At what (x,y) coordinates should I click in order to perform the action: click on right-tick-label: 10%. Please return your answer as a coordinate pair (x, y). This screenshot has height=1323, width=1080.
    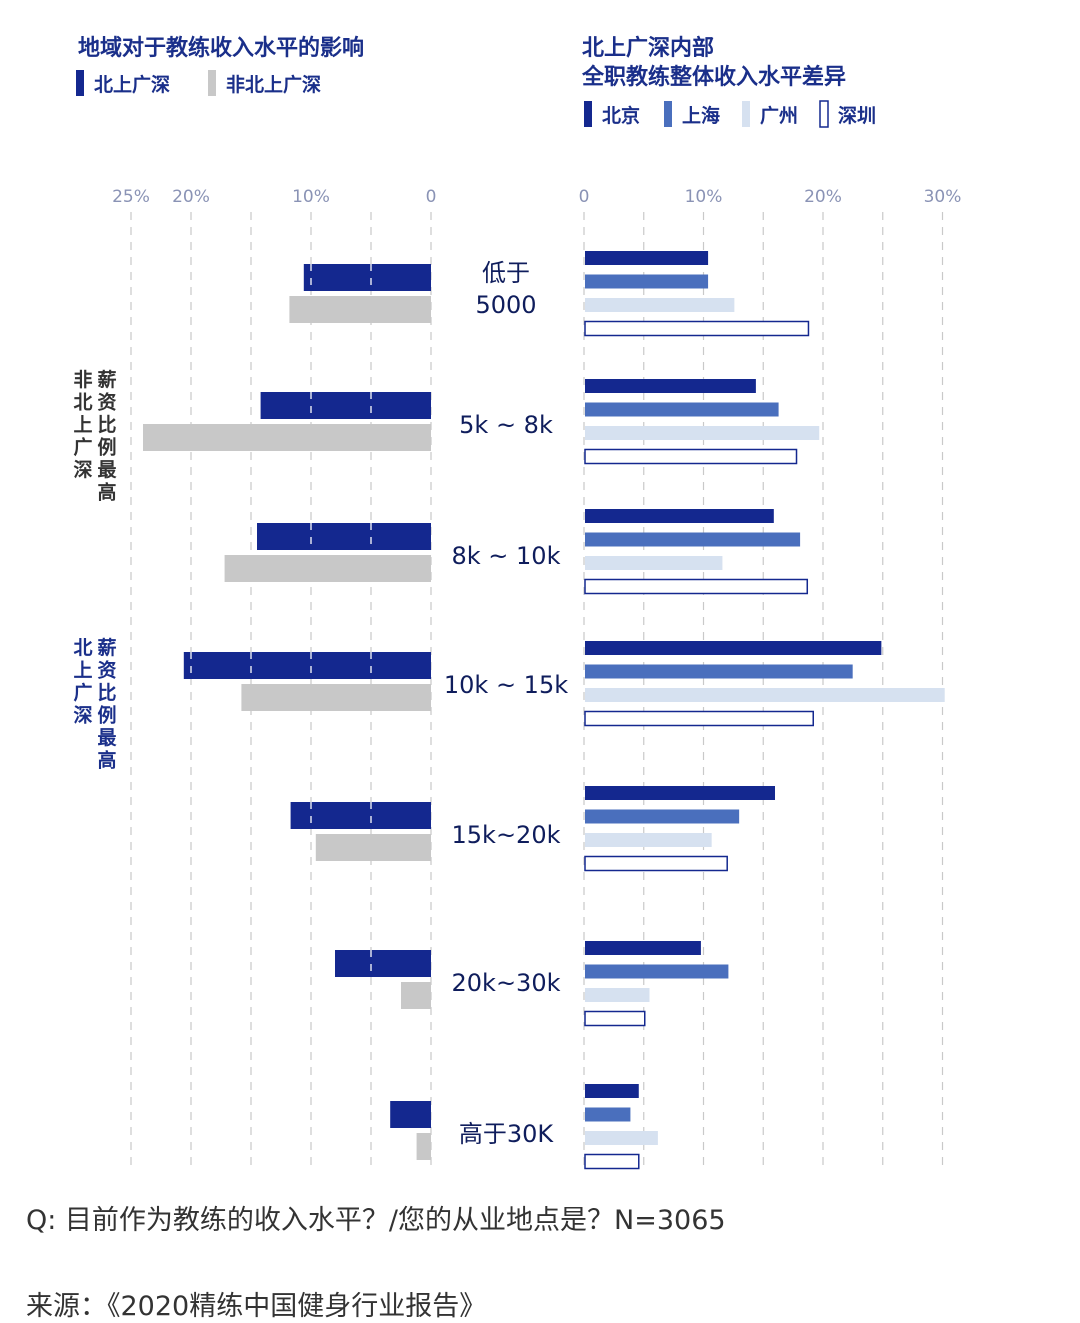
    Looking at the image, I should click on (704, 197).